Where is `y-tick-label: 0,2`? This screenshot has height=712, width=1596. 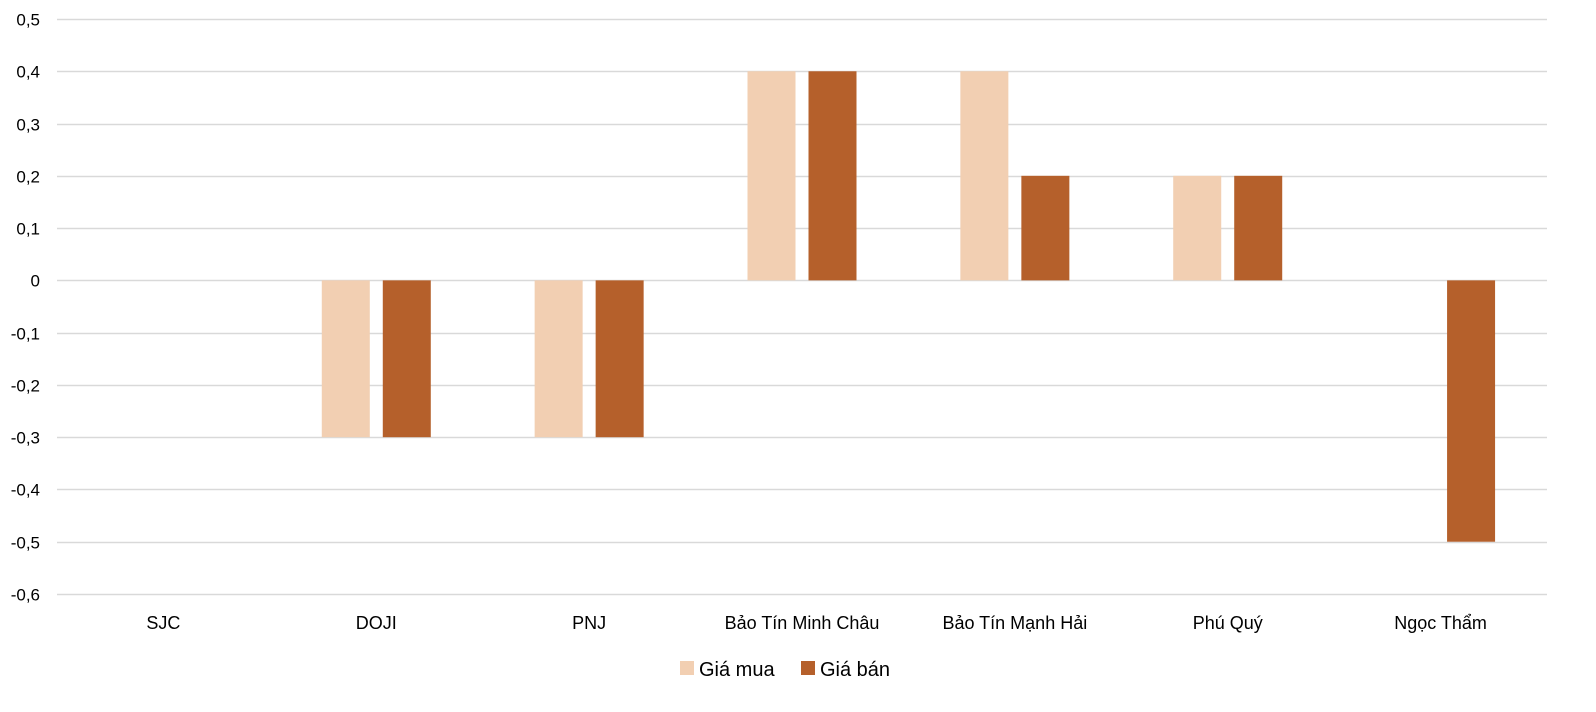
y-tick-label: 0,2 is located at coordinates (28, 177).